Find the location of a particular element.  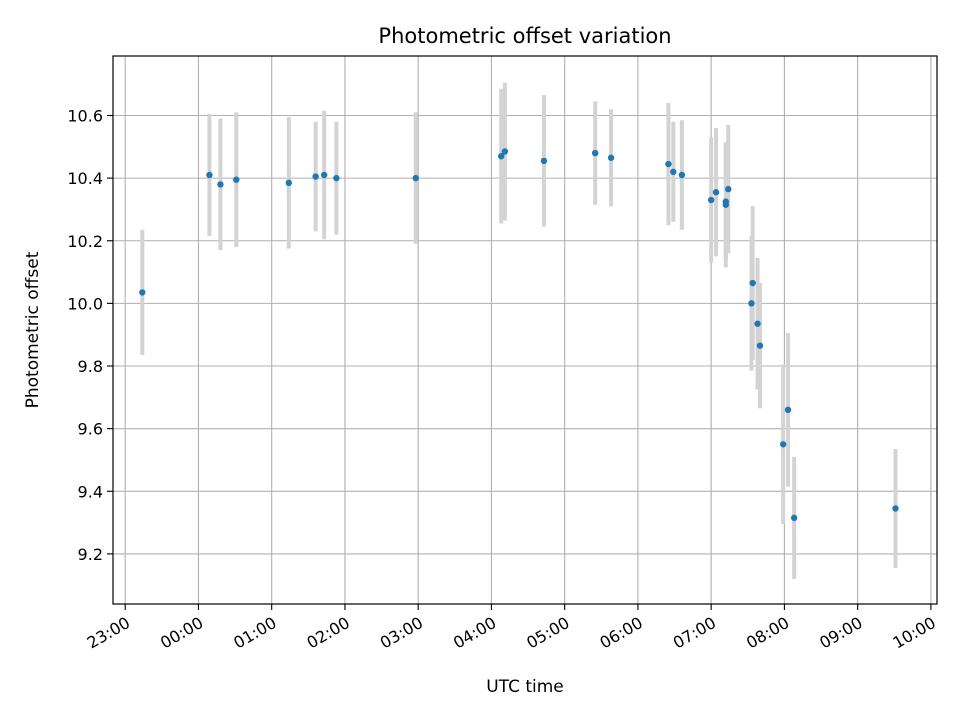

y-axis-label: Photometric offset is located at coordinates (33, 329).